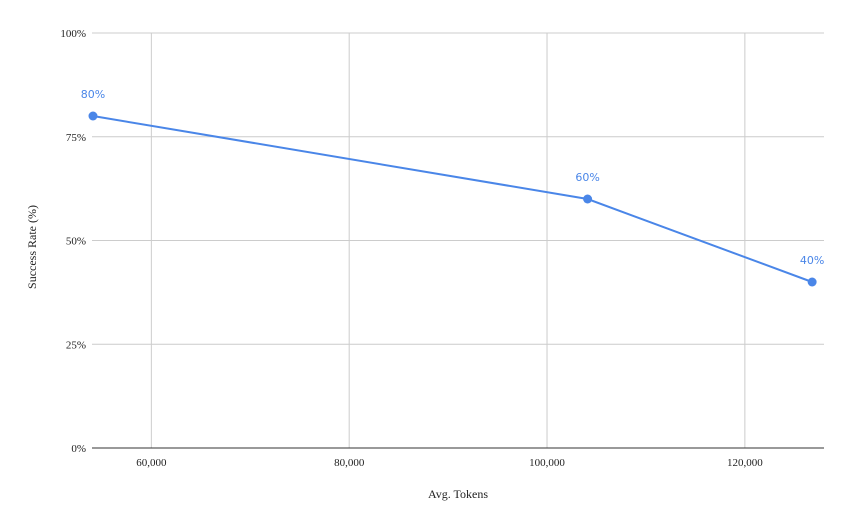  Describe the element at coordinates (812, 260) in the screenshot. I see `data-label: 40%` at that location.